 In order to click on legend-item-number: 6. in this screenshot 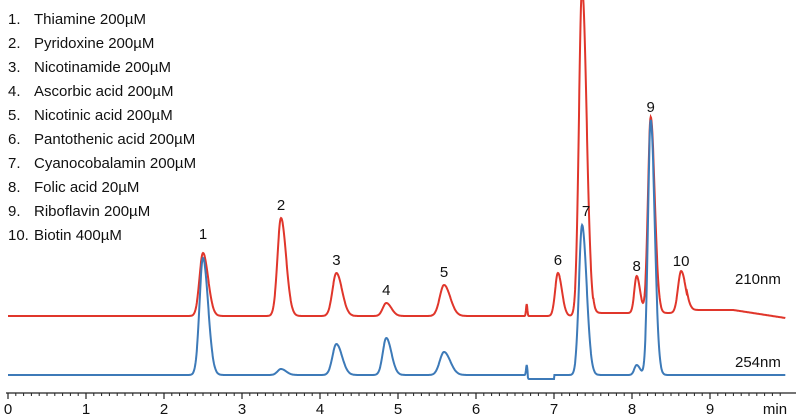, I will do `click(14, 139)`.